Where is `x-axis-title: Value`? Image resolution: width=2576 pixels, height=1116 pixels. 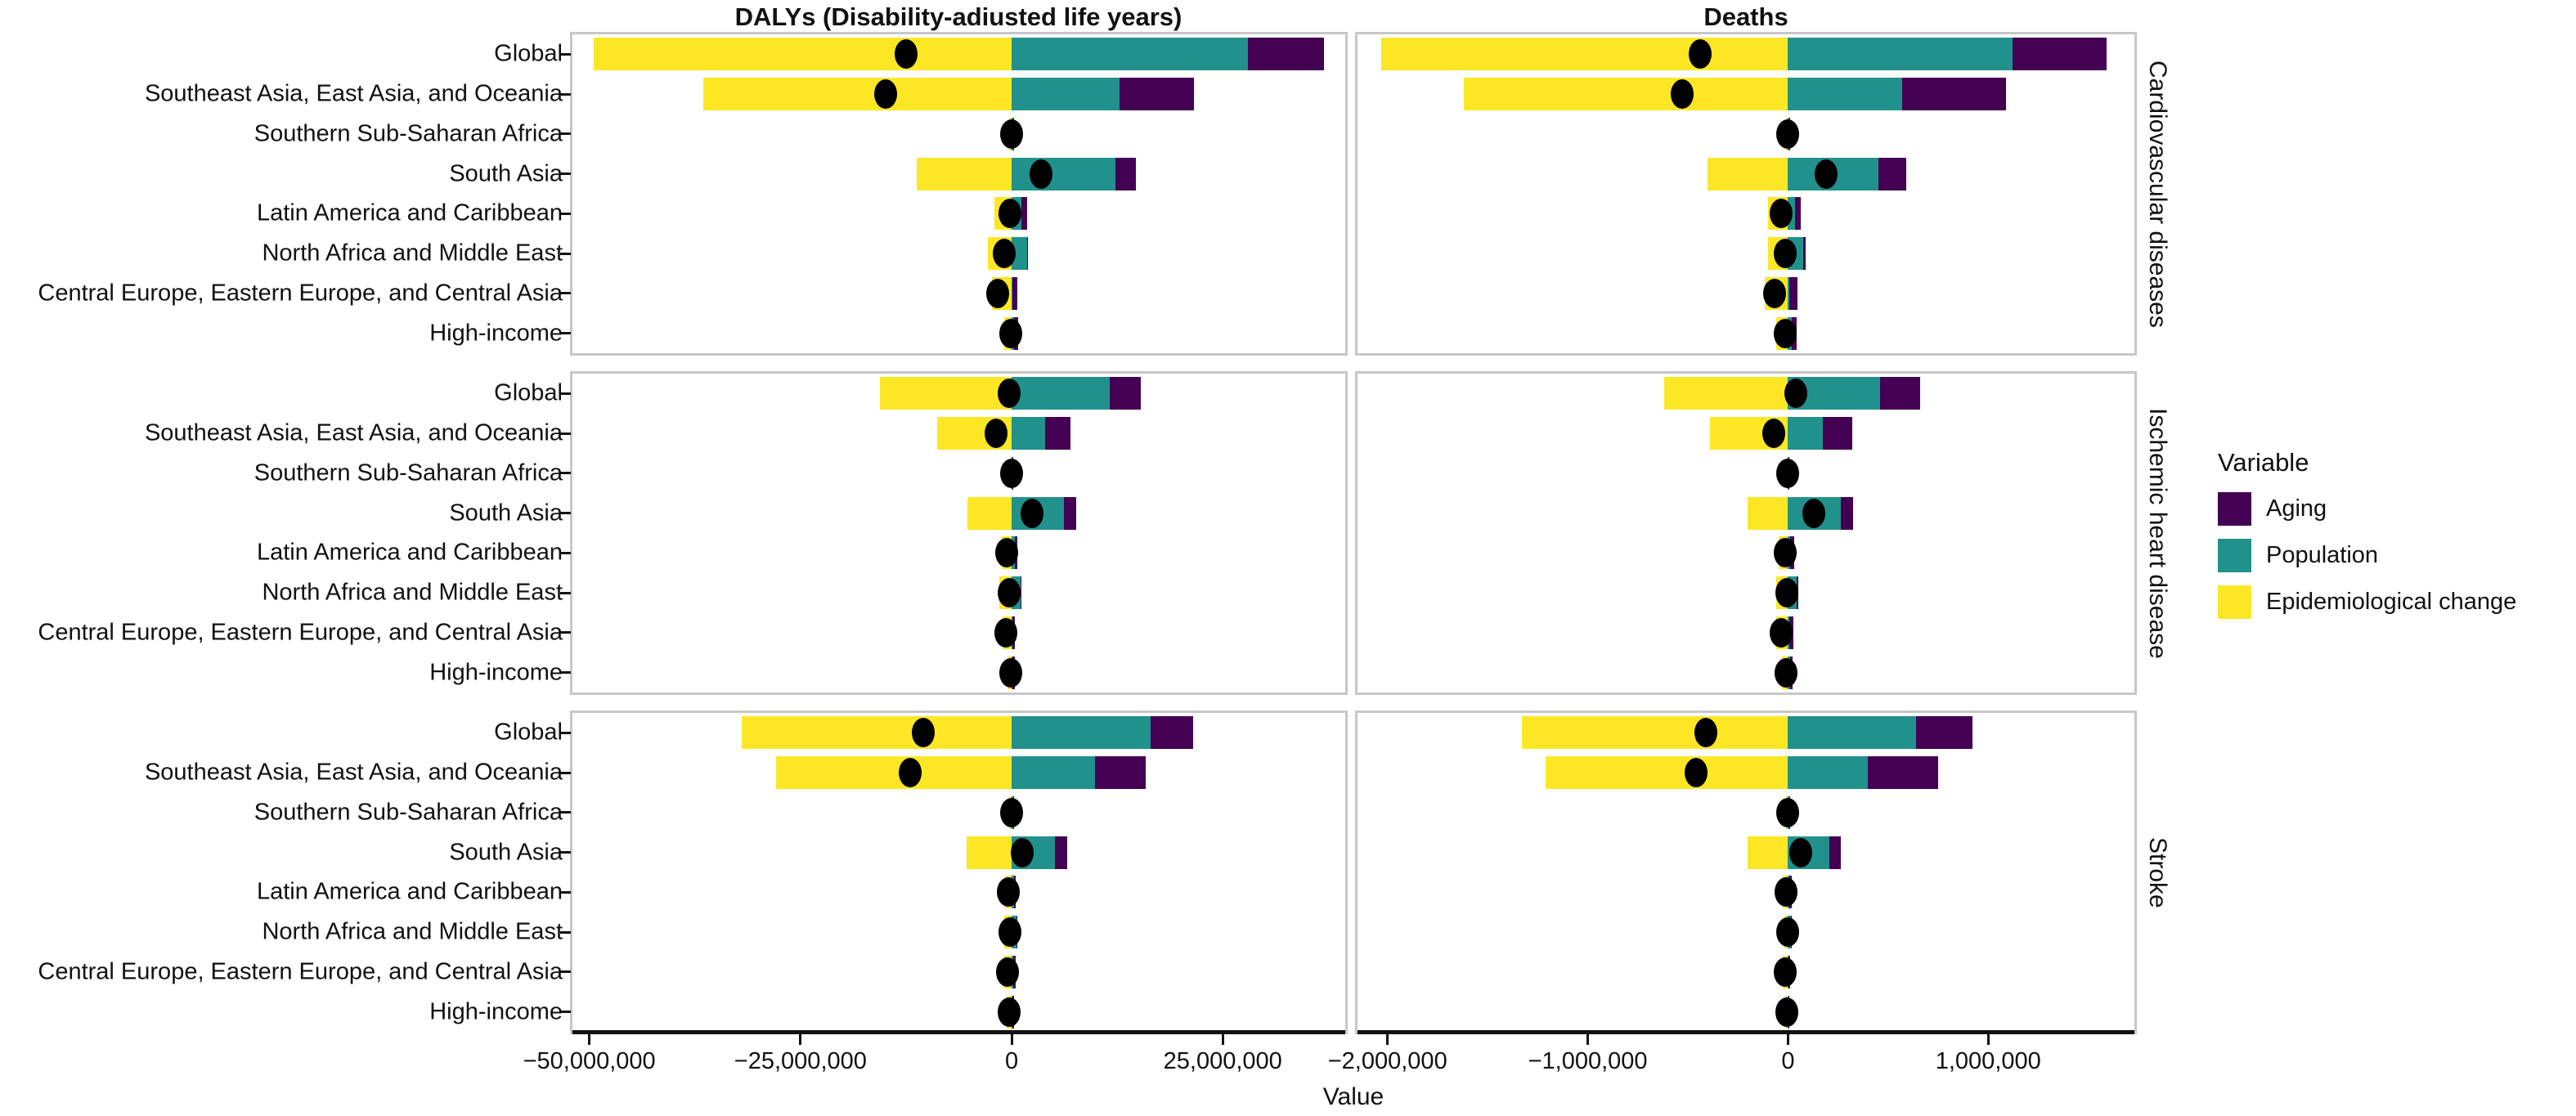 x-axis-title: Value is located at coordinates (1353, 1096).